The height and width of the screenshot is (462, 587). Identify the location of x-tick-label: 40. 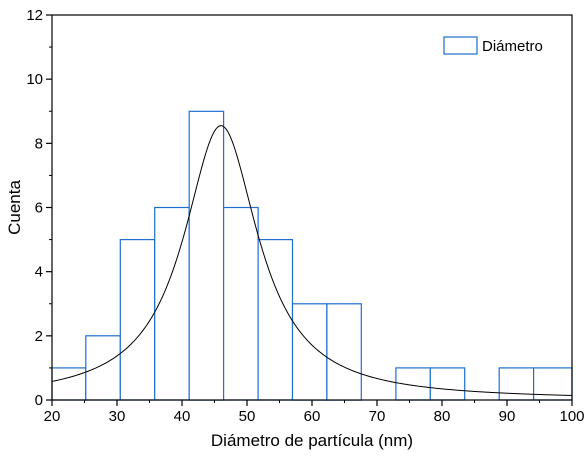
(182, 416).